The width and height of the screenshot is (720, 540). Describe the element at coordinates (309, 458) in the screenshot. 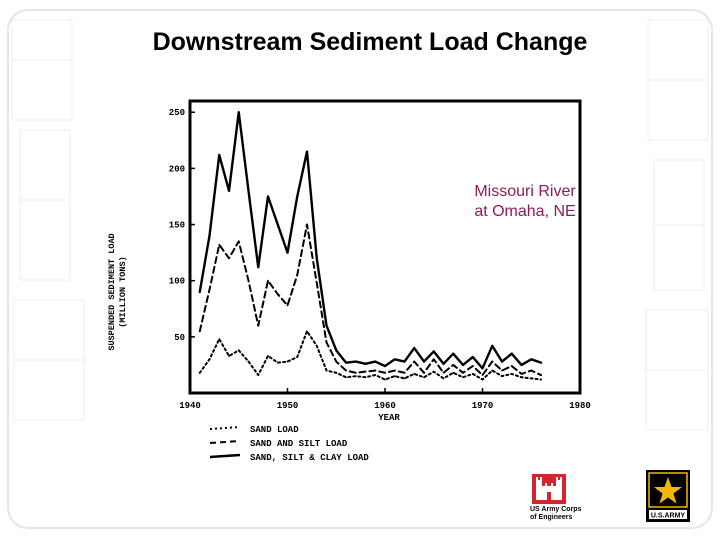

I see `legend-label-2: SAND, SILT & CLAY LOAD` at that location.